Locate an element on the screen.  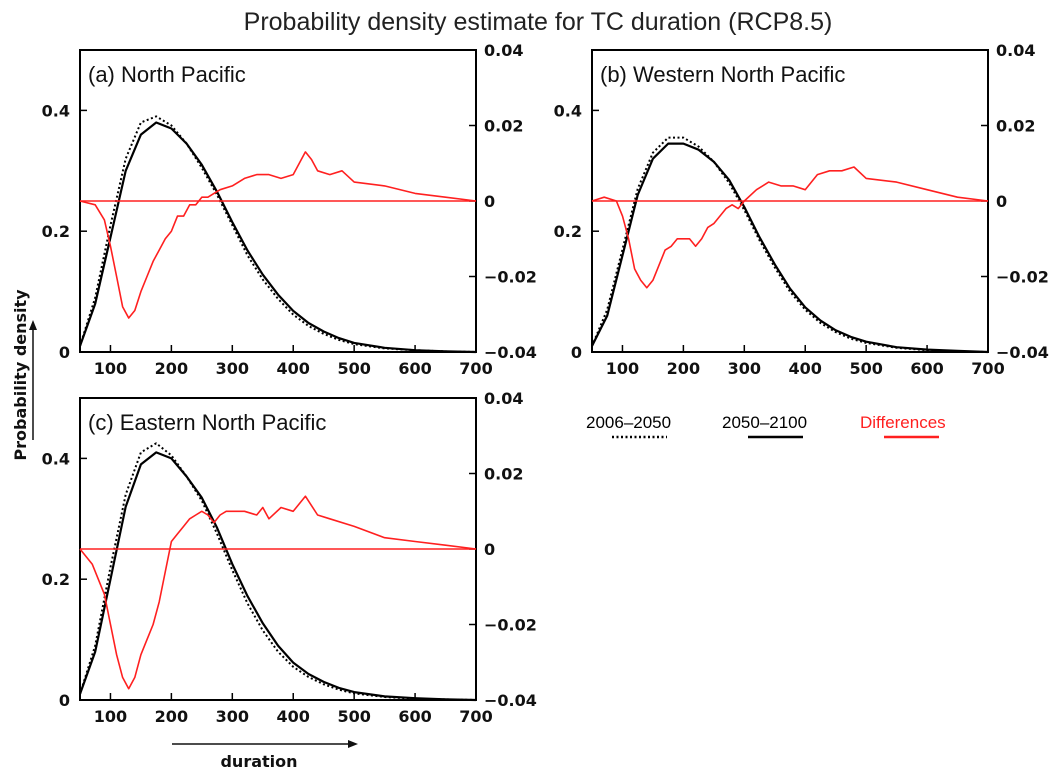
legend-label-differences: Differences is located at coordinates (903, 422).